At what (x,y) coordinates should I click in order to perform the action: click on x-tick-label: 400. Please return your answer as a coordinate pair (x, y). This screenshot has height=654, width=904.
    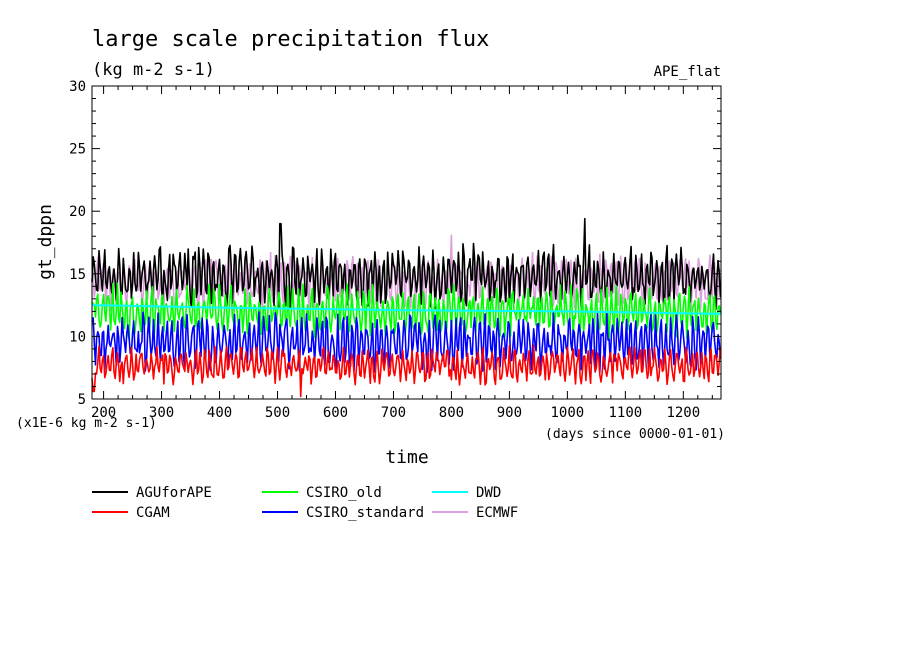
    Looking at the image, I should click on (219, 413).